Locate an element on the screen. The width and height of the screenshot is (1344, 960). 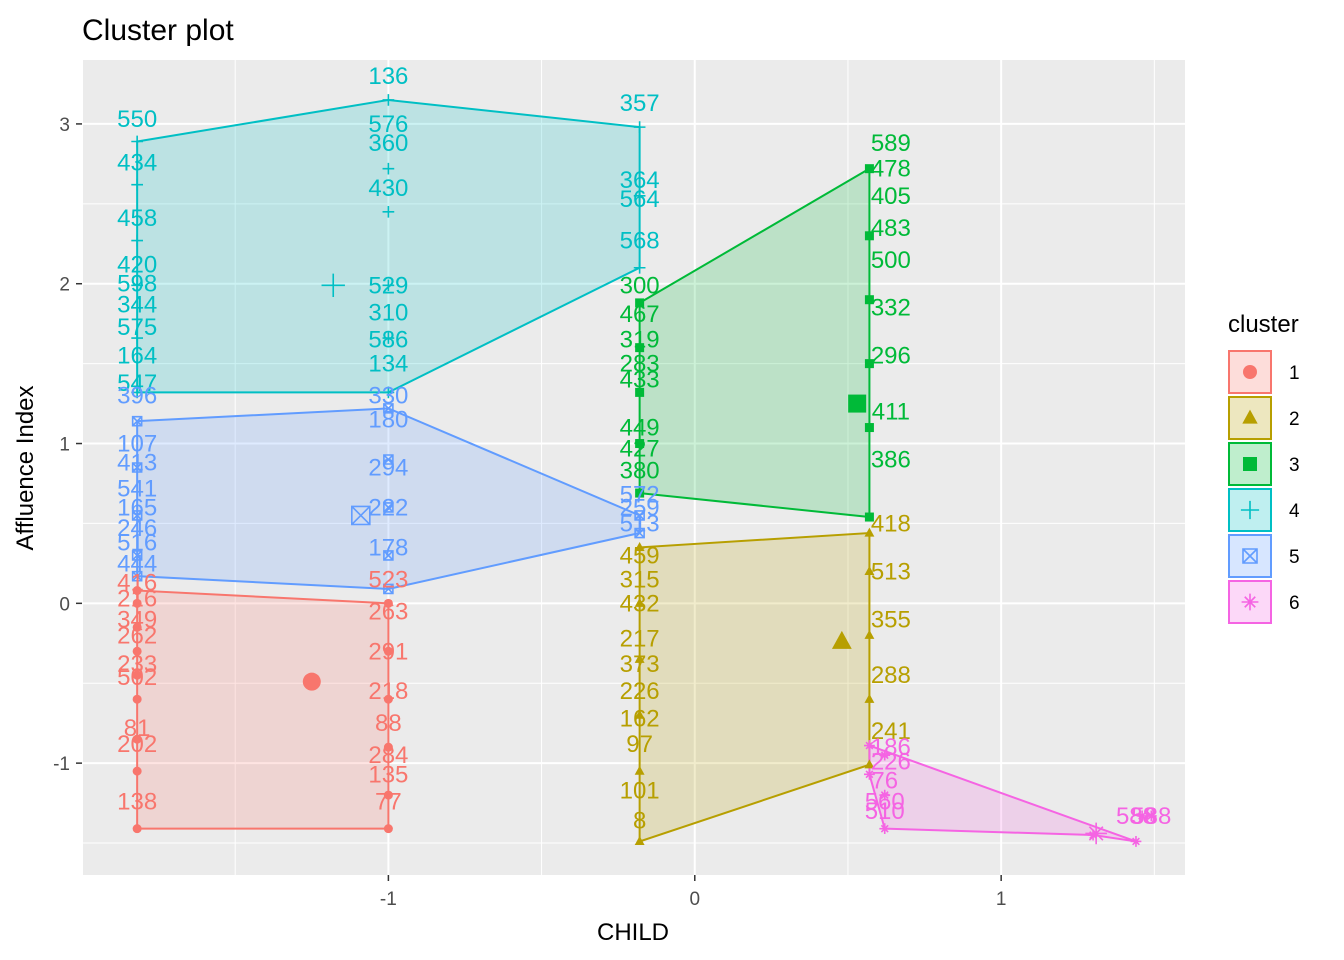
cluster-6-center is located at coordinates (1096, 833).